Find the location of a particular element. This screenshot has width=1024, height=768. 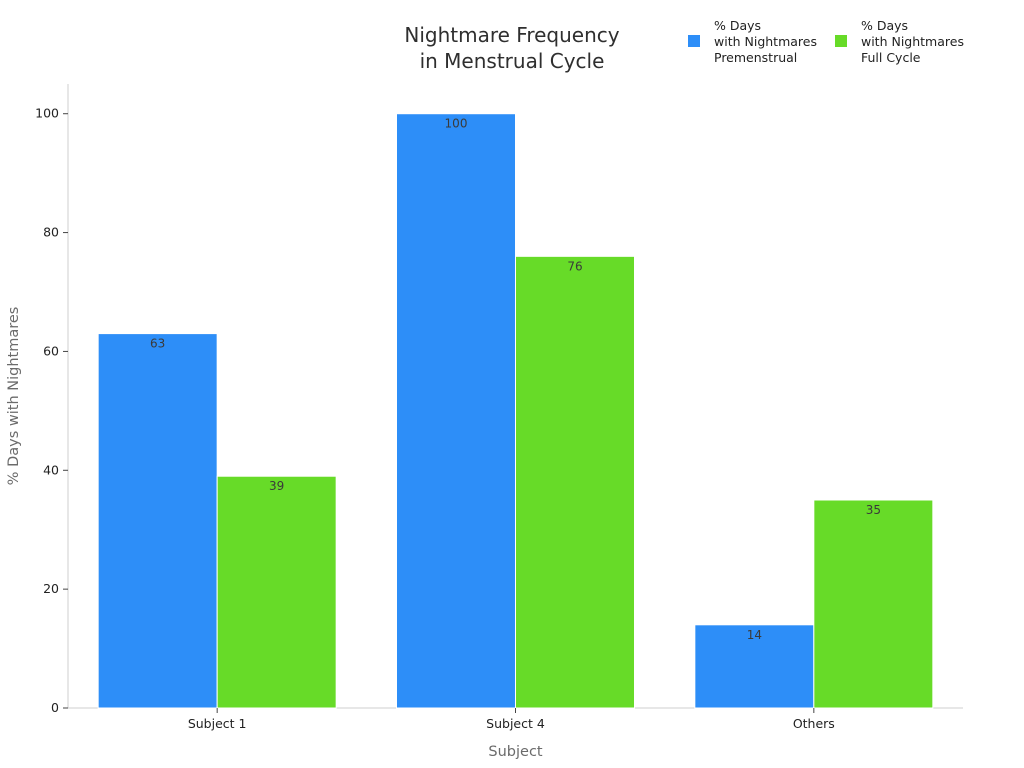

y-axis-label: % Days with Nightmares is located at coordinates (14, 396).